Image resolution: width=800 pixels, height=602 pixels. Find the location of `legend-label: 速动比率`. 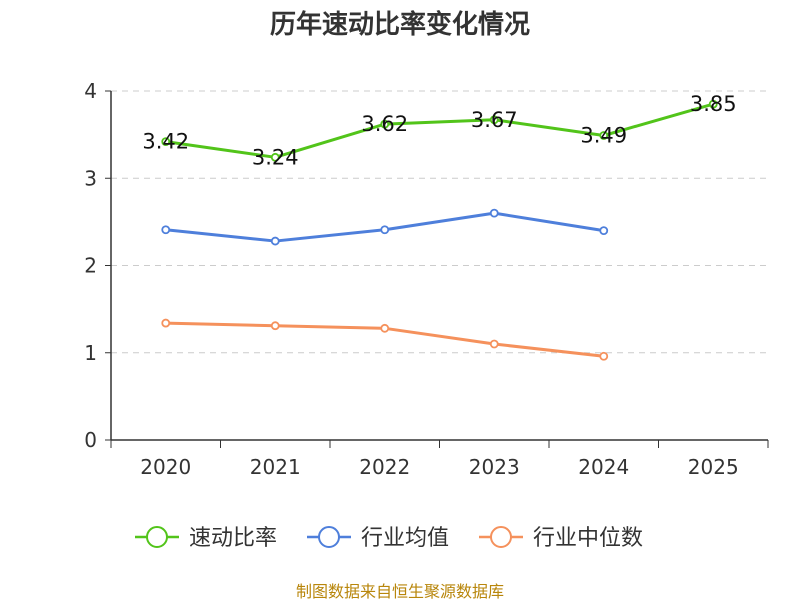

legend-label: 速动比率 is located at coordinates (233, 538).